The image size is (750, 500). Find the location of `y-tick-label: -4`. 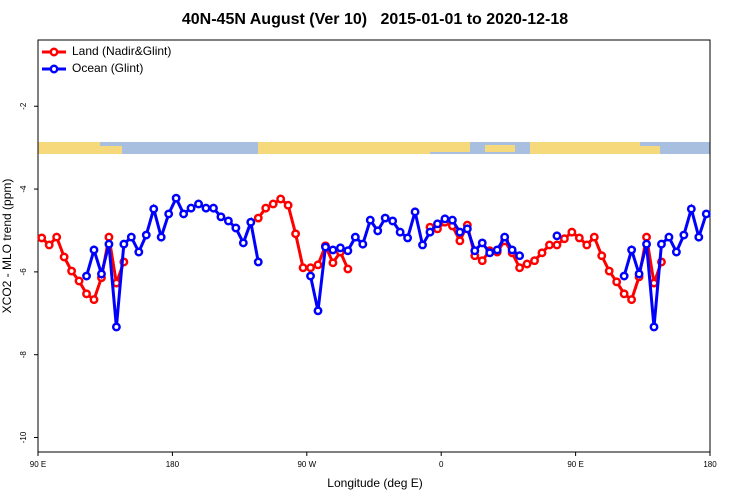

y-tick-label: -4 is located at coordinates (23, 189).